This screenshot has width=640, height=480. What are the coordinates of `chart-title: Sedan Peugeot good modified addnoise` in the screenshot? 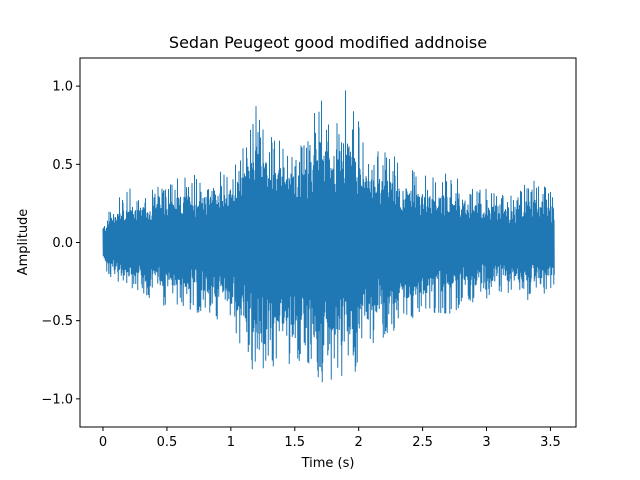 It's located at (328, 42).